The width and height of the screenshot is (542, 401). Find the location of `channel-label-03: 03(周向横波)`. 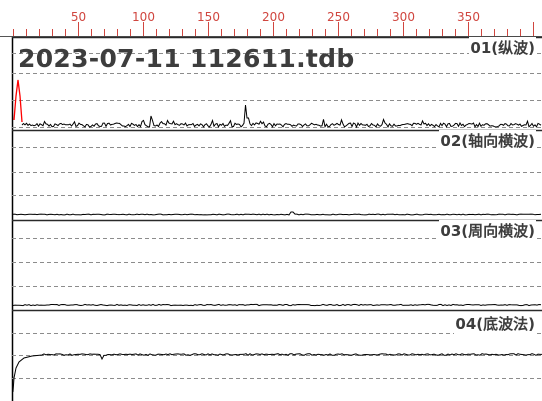

channel-label-03: 03(周向横波) is located at coordinates (487, 230).